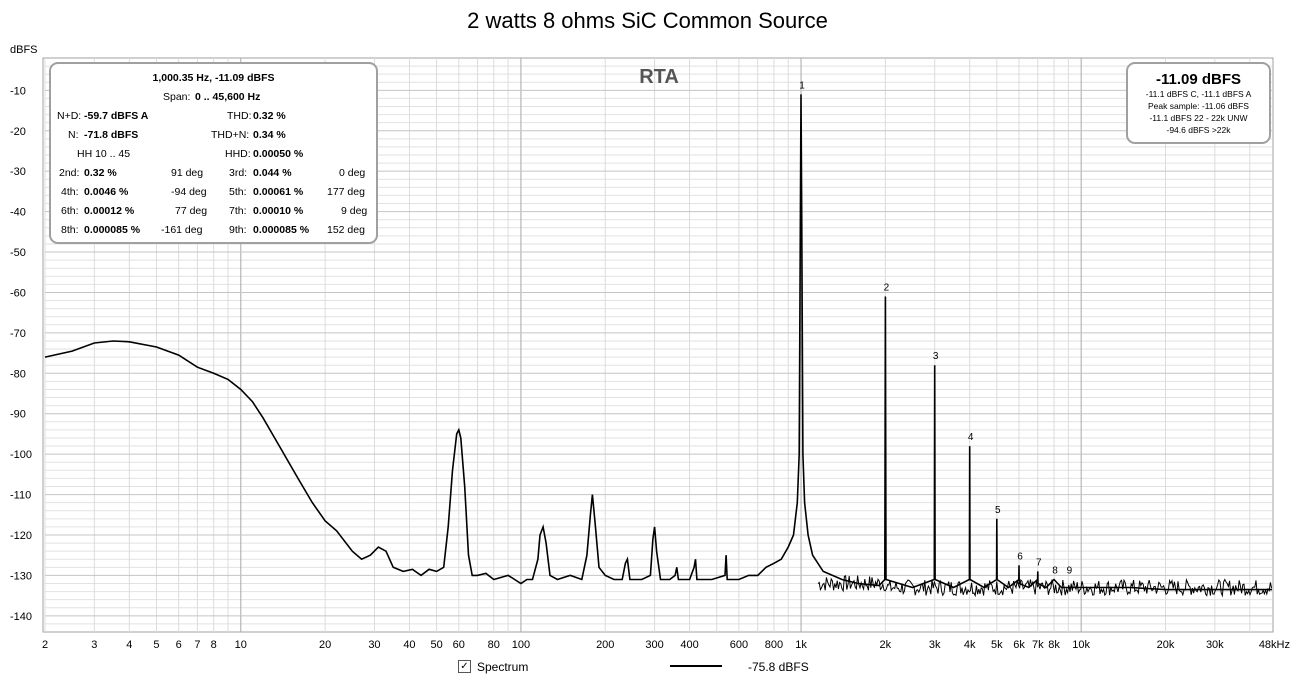 The image size is (1295, 682). What do you see at coordinates (104, 154) in the screenshot?
I see `hh-label: HH 10 .. 45` at bounding box center [104, 154].